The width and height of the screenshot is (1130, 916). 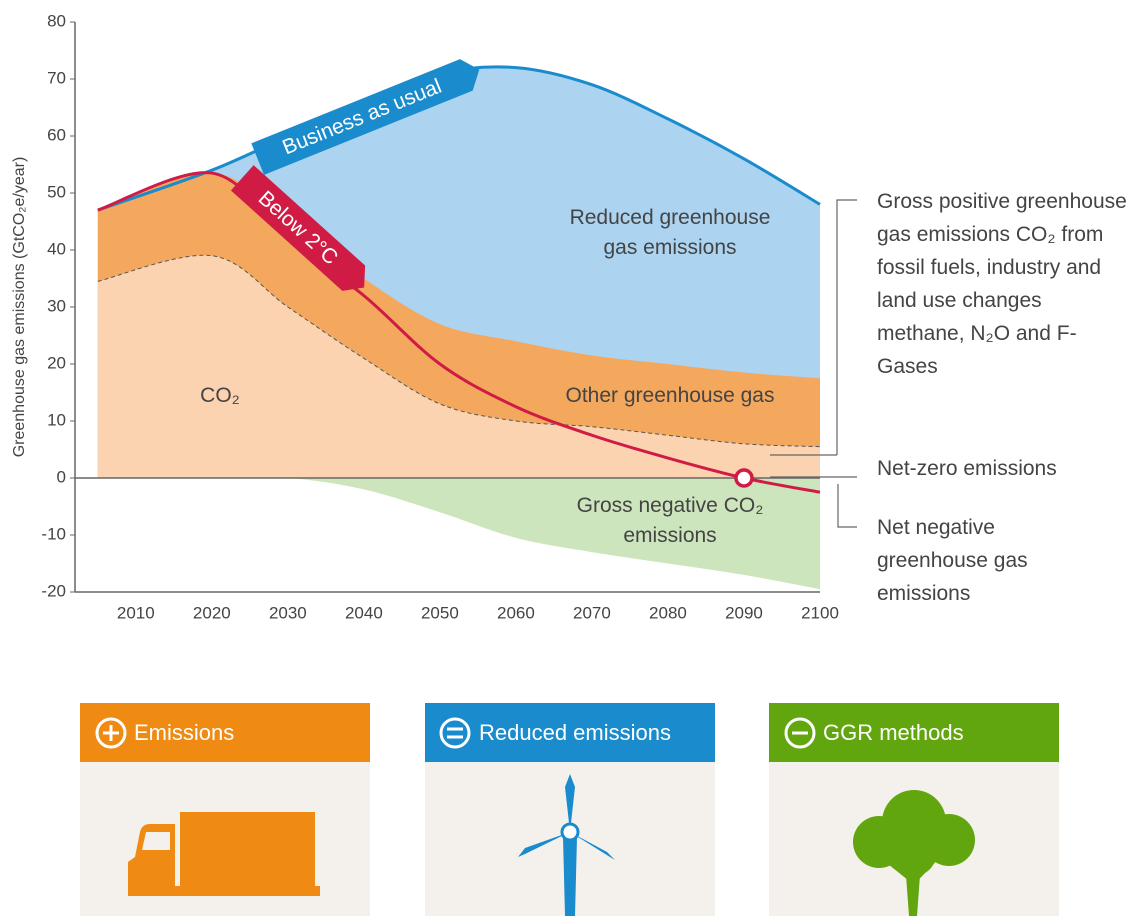 What do you see at coordinates (440, 612) in the screenshot?
I see `x-tick-label: 2050` at bounding box center [440, 612].